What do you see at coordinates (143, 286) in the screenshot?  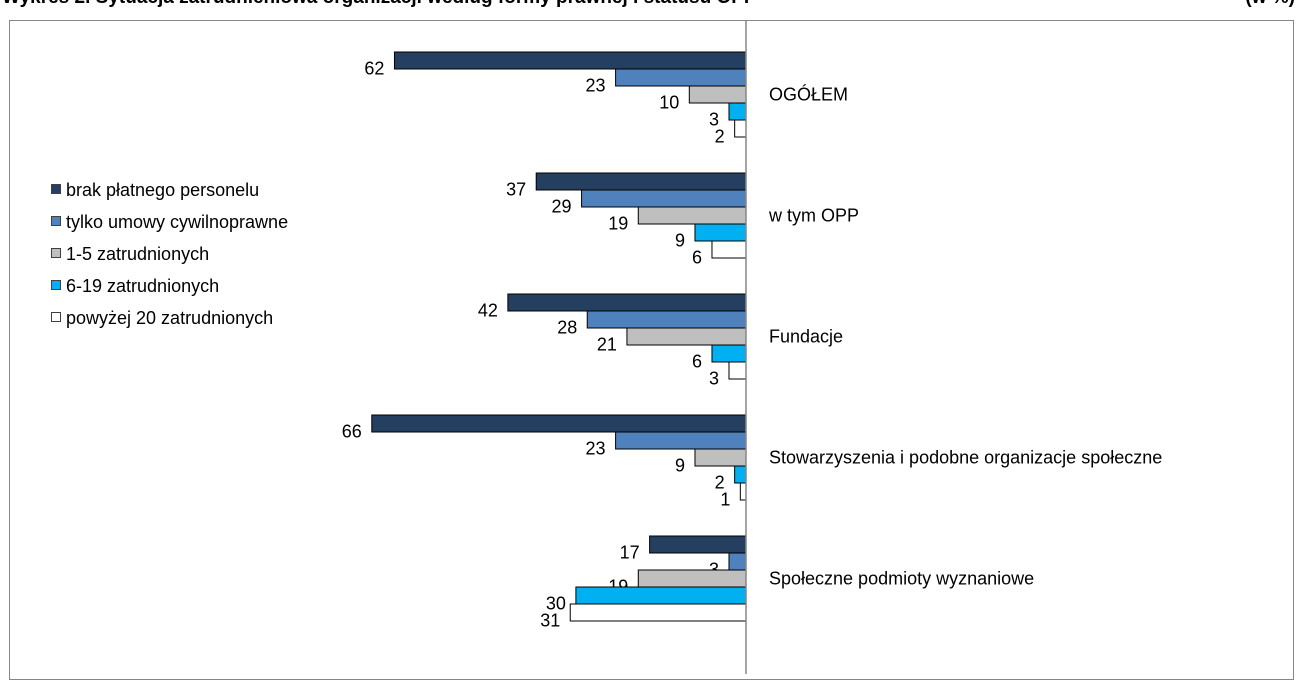 I see `legend-label: 6-19 zatrudnionych` at bounding box center [143, 286].